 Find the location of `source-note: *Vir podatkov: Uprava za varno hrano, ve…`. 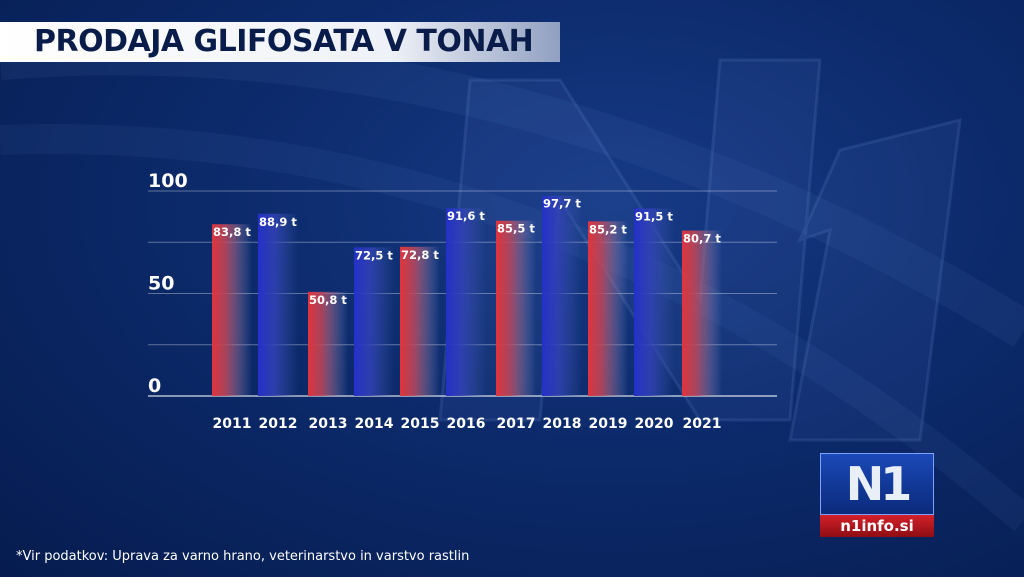

source-note: *Vir podatkov: Uprava za varno hrano, ve… is located at coordinates (243, 556).